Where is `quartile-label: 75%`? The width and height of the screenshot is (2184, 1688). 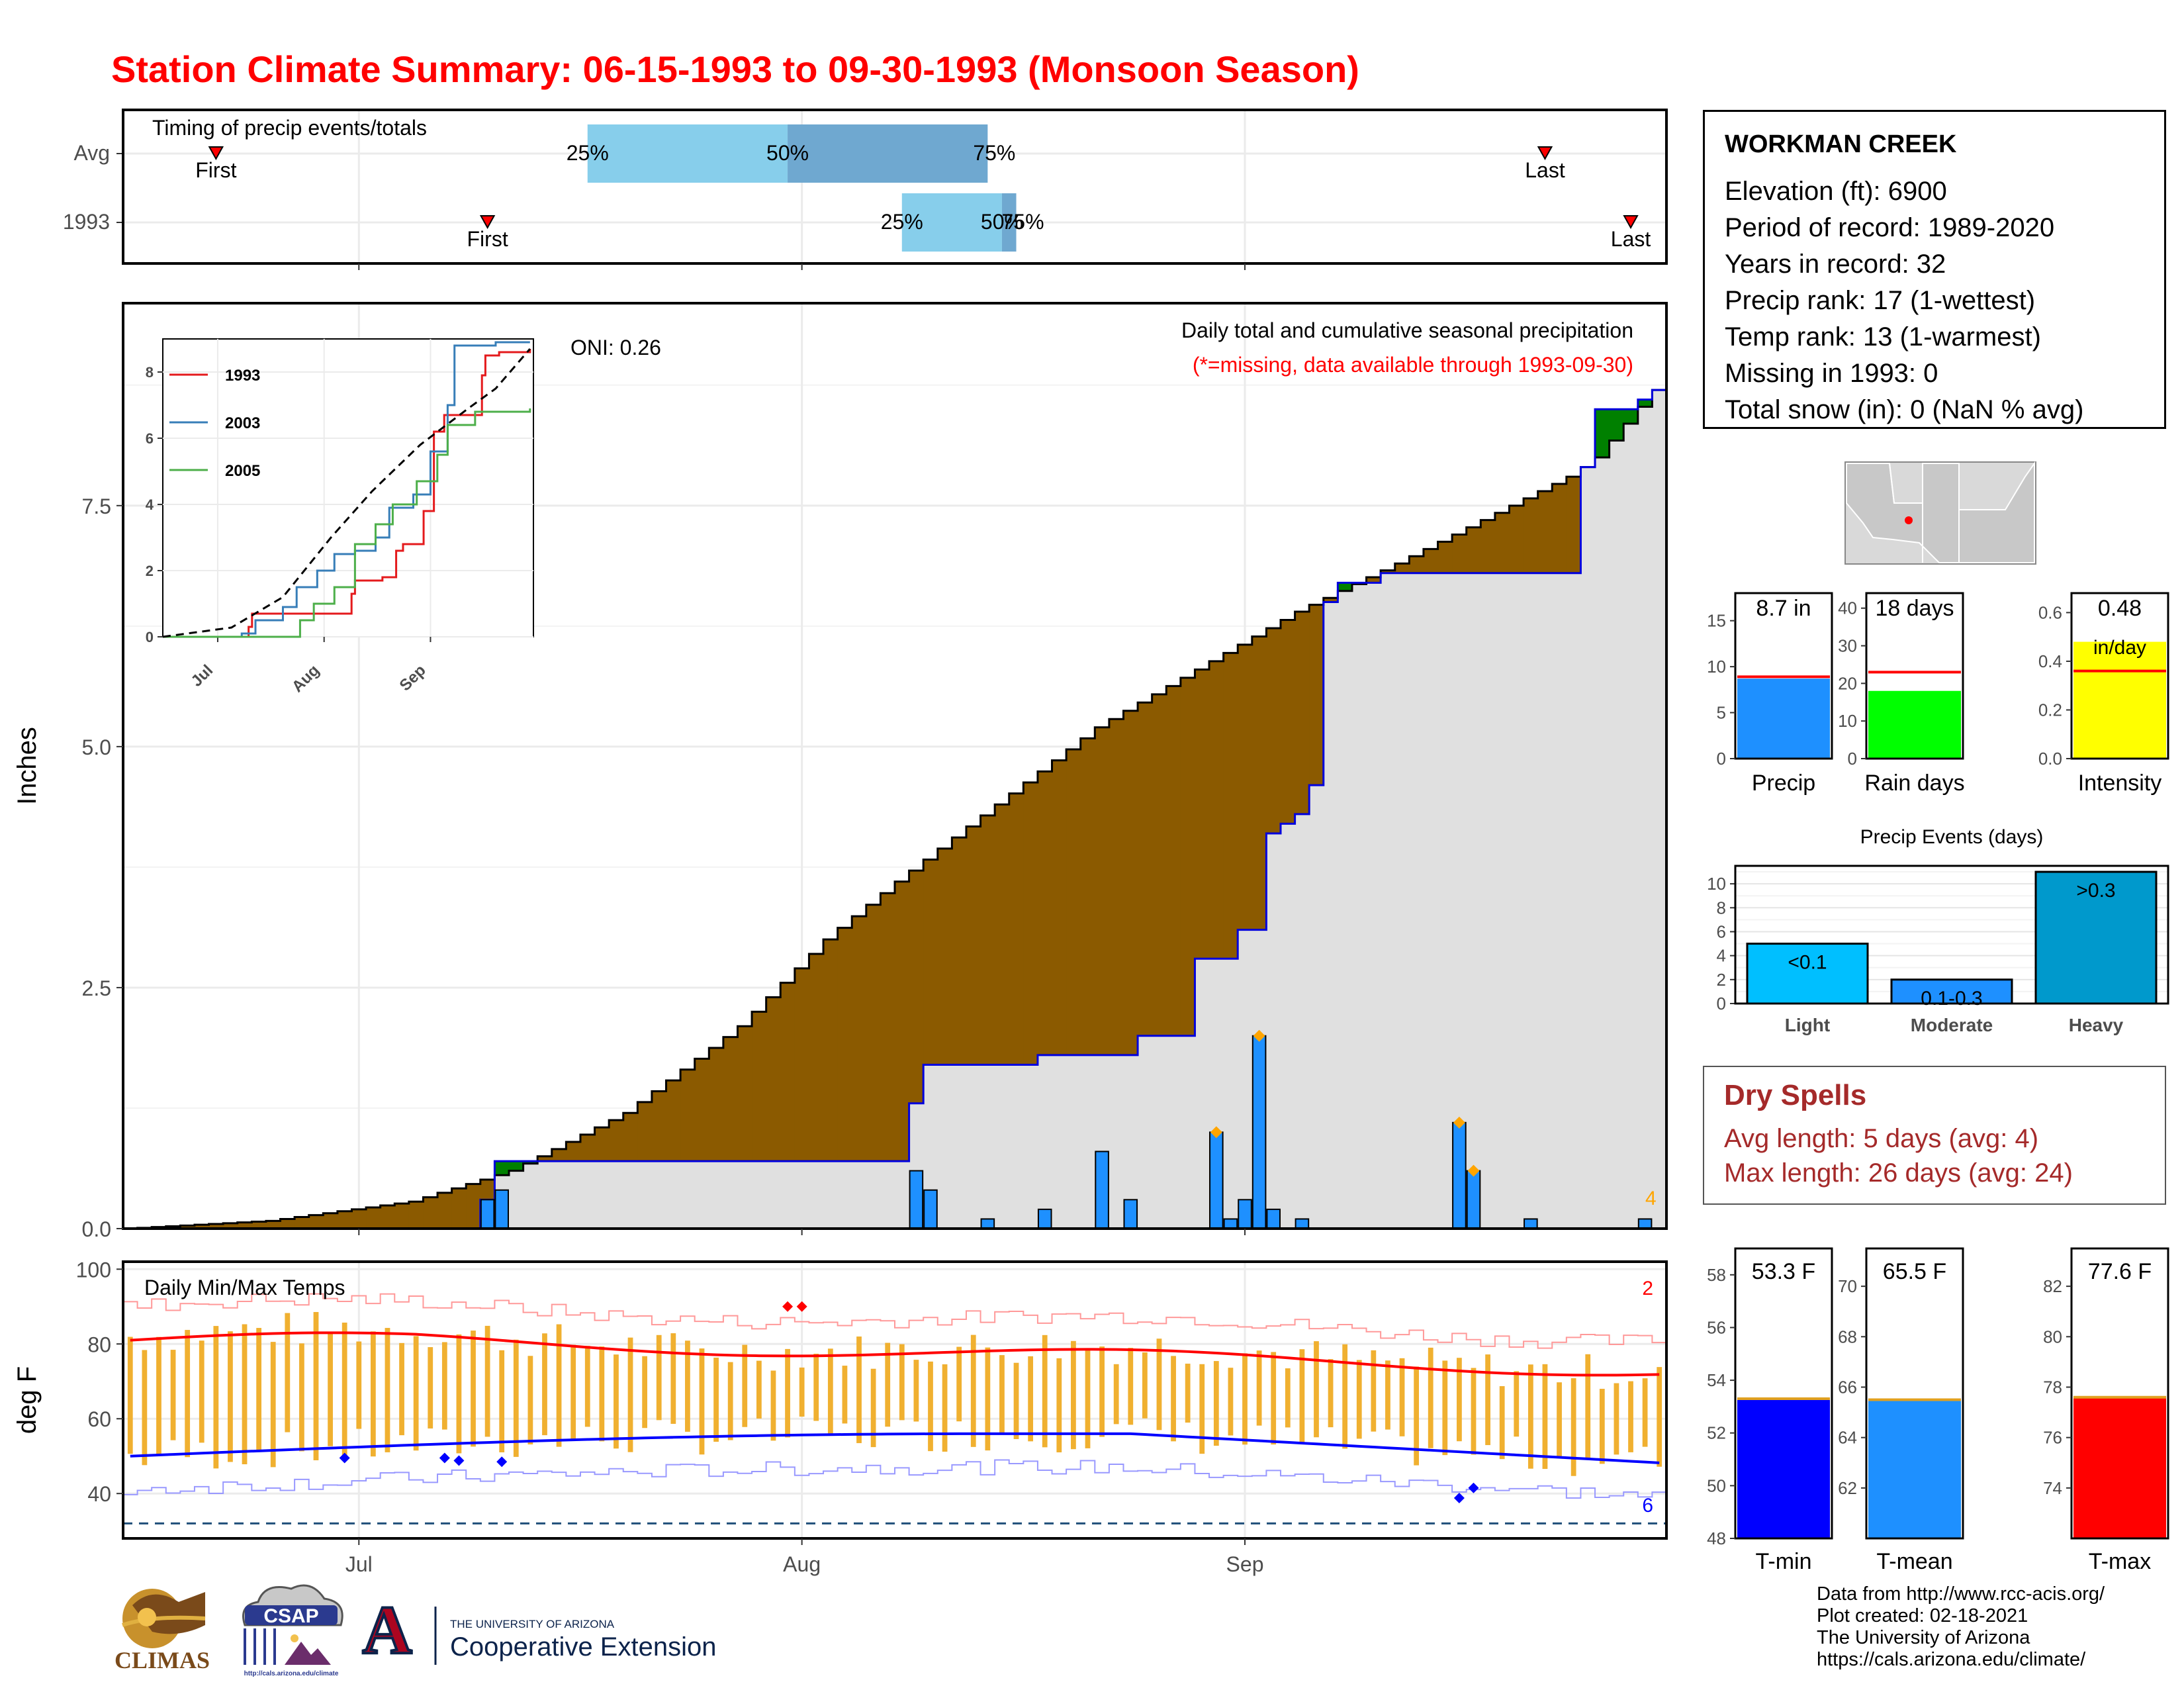 quartile-label: 75% is located at coordinates (994, 153).